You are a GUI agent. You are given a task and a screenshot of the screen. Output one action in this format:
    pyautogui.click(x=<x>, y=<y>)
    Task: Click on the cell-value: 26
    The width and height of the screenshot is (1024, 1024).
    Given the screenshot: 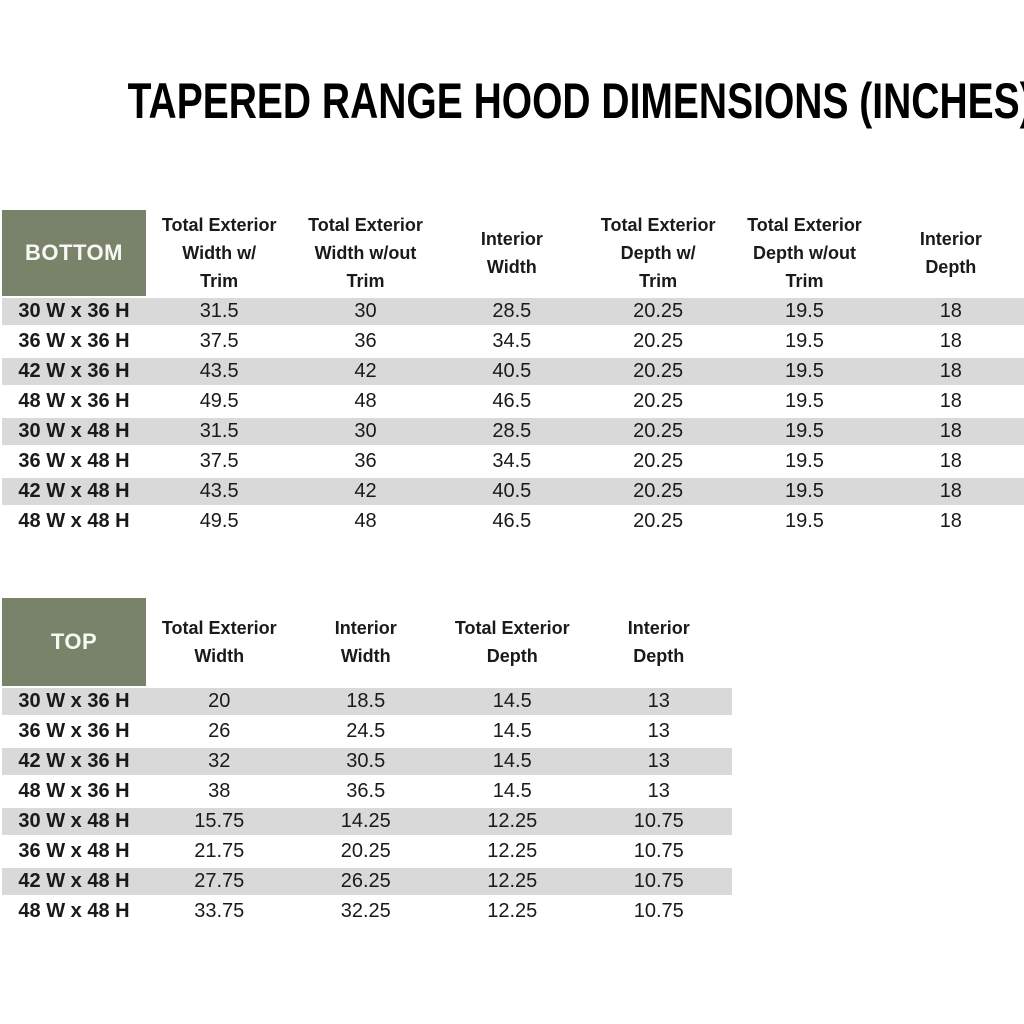 What is the action you would take?
    pyautogui.click(x=219, y=733)
    